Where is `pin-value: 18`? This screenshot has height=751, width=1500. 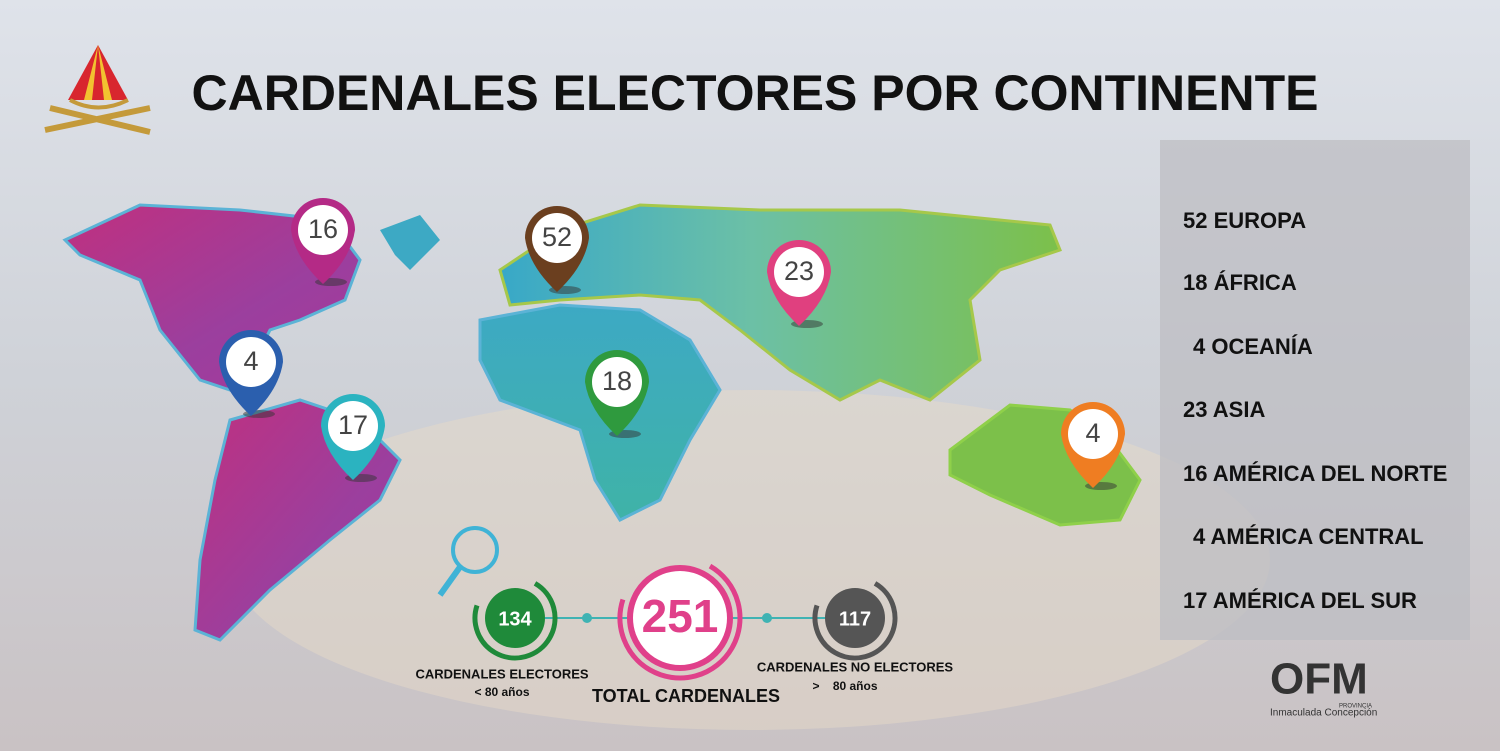 pin-value: 18 is located at coordinates (617, 381).